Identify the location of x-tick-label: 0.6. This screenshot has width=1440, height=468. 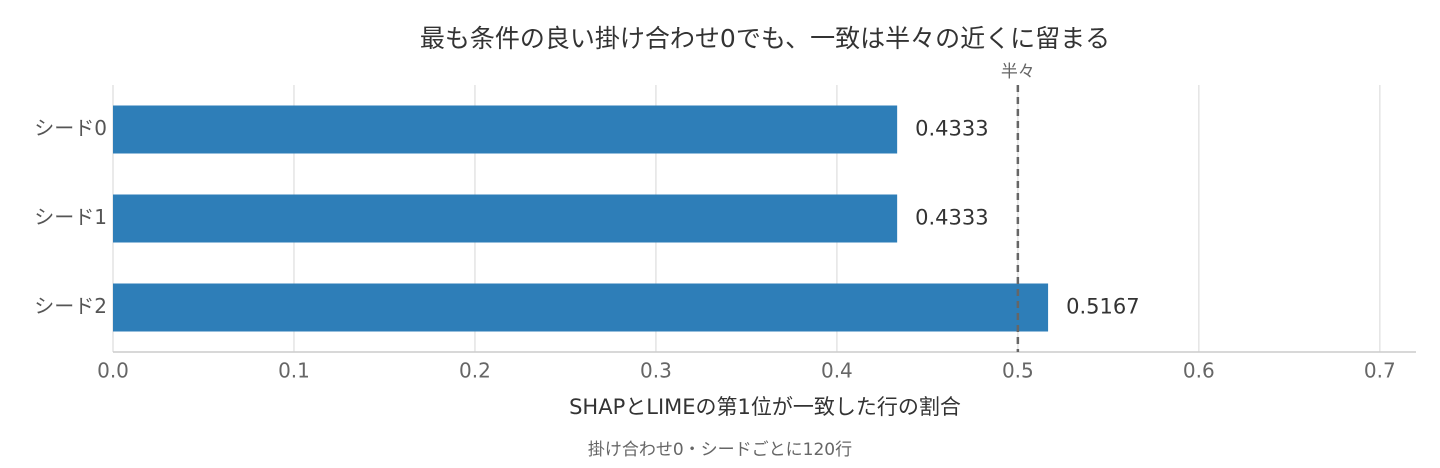
(1199, 371).